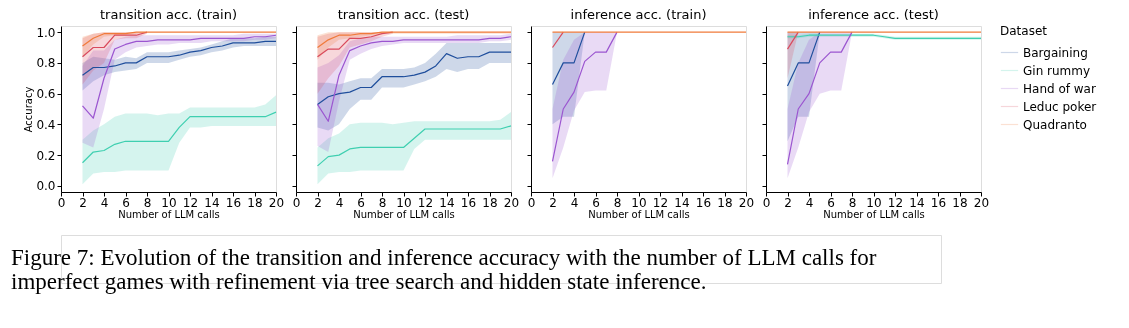  I want to click on legend-label: Hand of war, so click(1059, 88).